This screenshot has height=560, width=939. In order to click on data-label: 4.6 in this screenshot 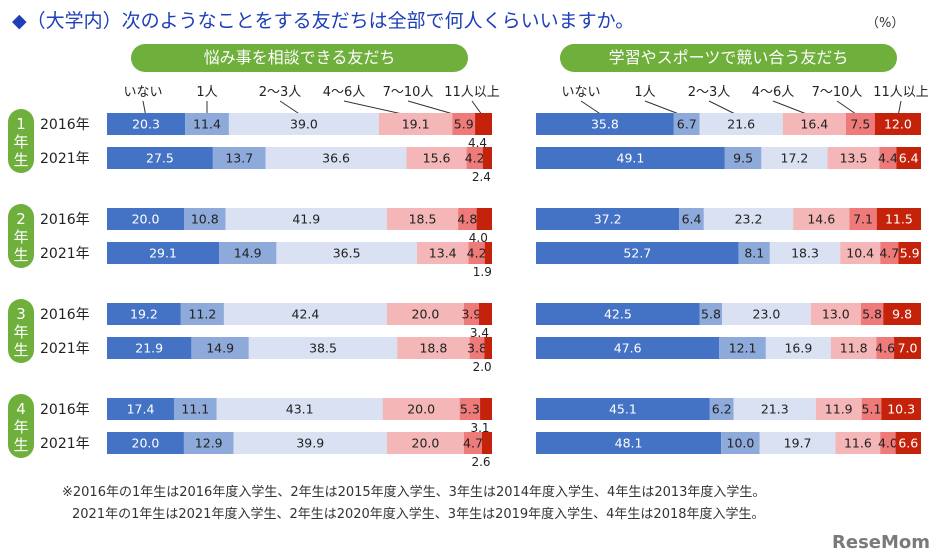, I will do `click(885, 348)`.